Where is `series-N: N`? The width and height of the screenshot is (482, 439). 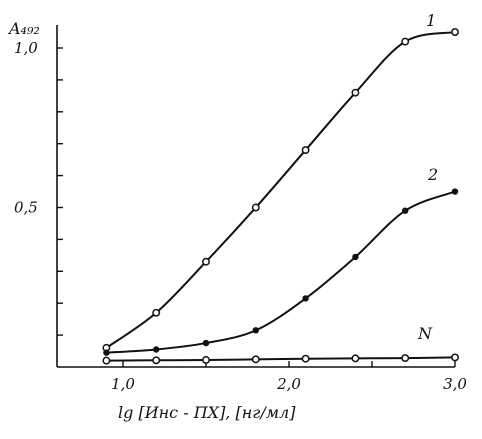
series-N: N is located at coordinates (280, 344).